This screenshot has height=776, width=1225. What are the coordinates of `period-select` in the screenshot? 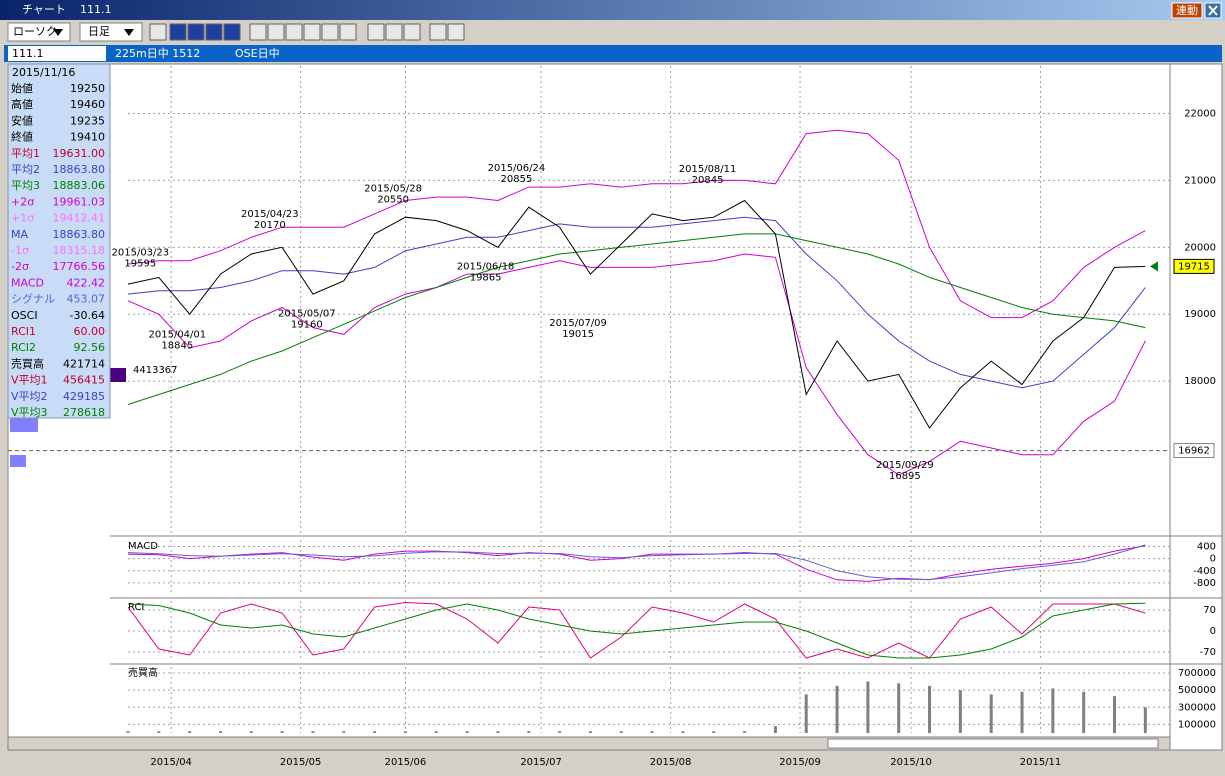 It's located at (111, 32).